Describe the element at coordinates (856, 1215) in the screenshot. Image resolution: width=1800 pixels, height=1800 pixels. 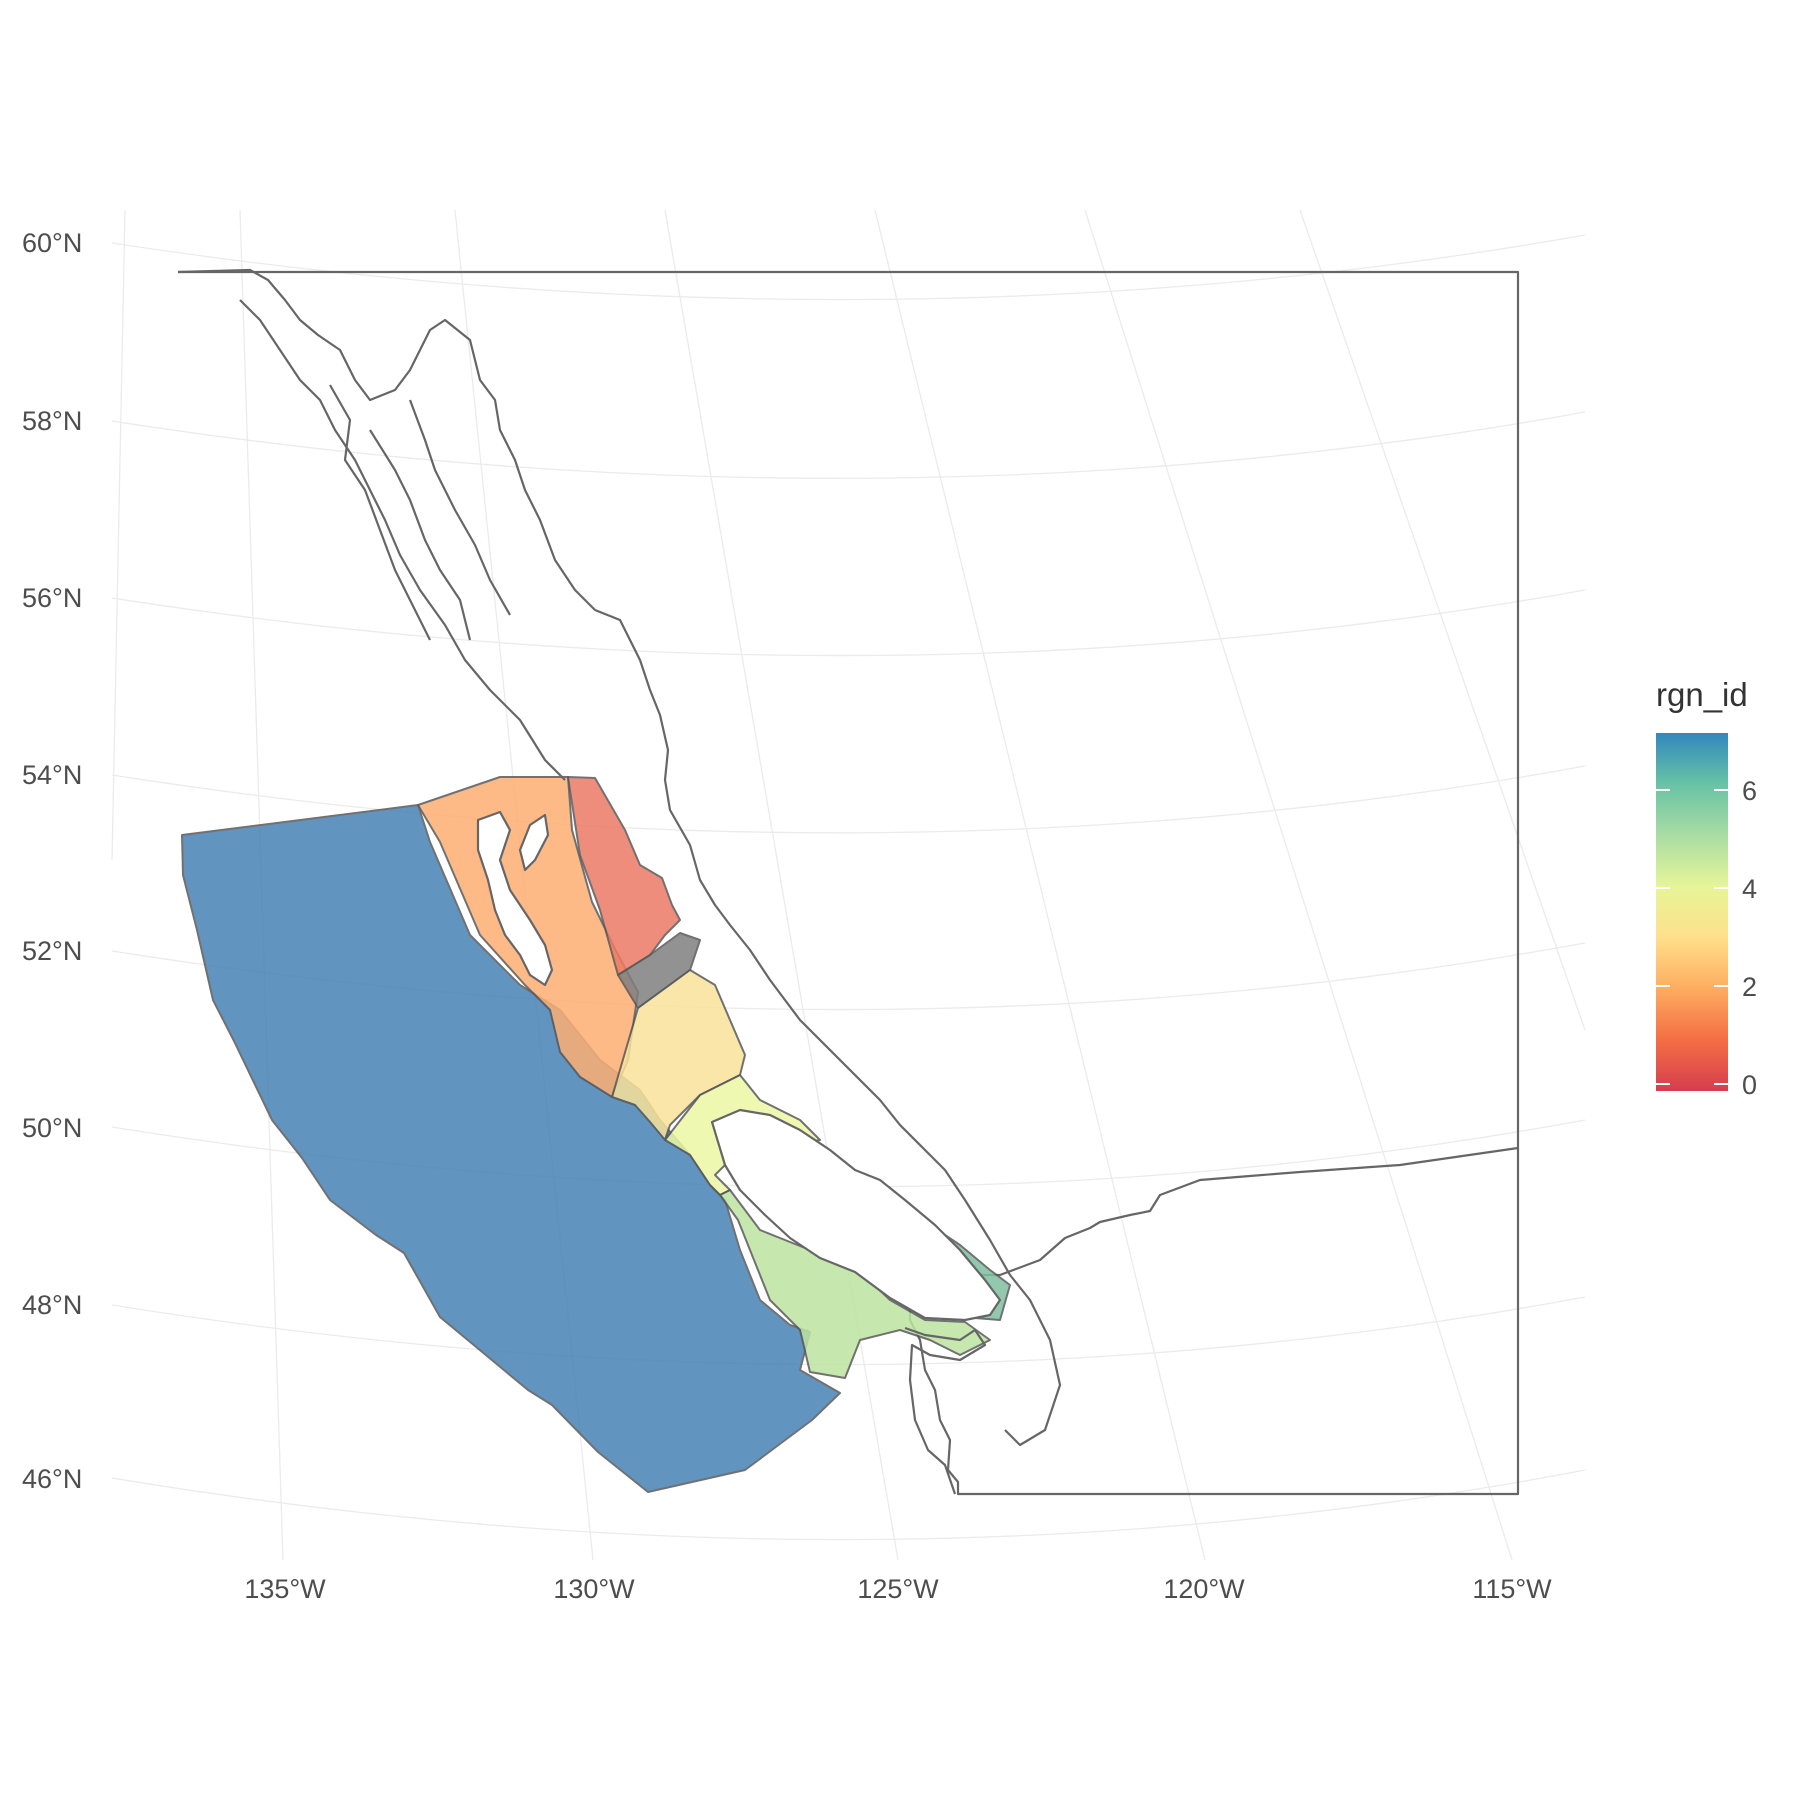
I see `vancouver-island` at that location.